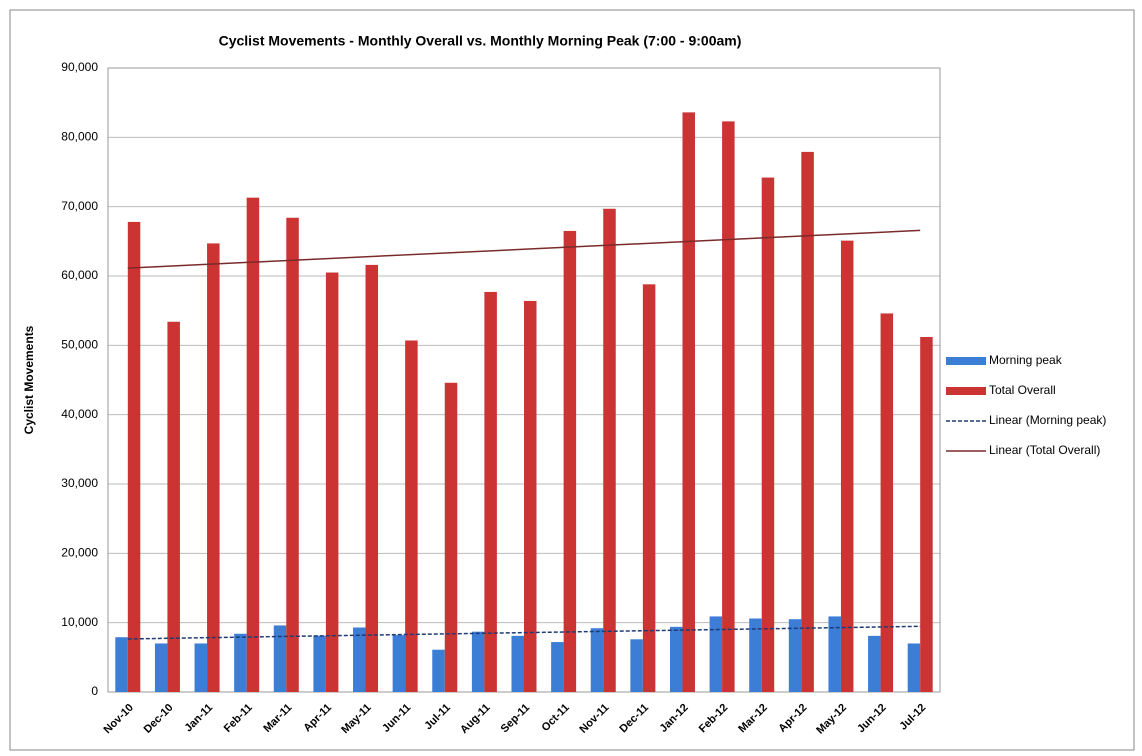 This screenshot has width=1142, height=756. What do you see at coordinates (79, 345) in the screenshot?
I see `y-tick-label: 50,000` at bounding box center [79, 345].